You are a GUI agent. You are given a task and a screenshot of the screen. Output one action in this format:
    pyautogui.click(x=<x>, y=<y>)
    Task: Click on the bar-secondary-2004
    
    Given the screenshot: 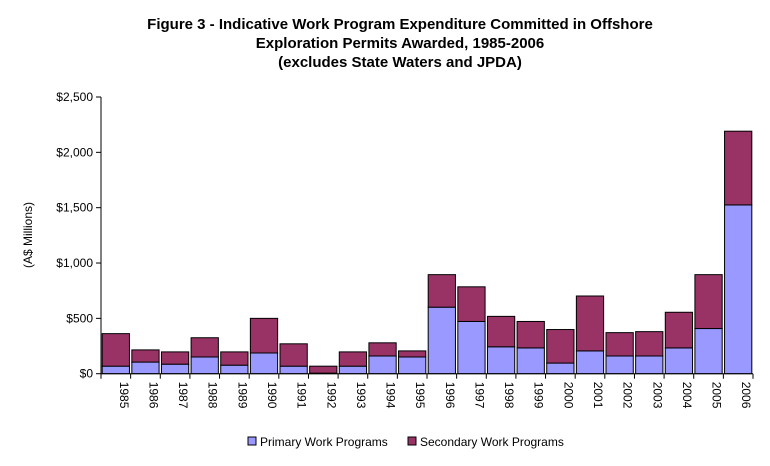 What is the action you would take?
    pyautogui.click(x=679, y=330)
    